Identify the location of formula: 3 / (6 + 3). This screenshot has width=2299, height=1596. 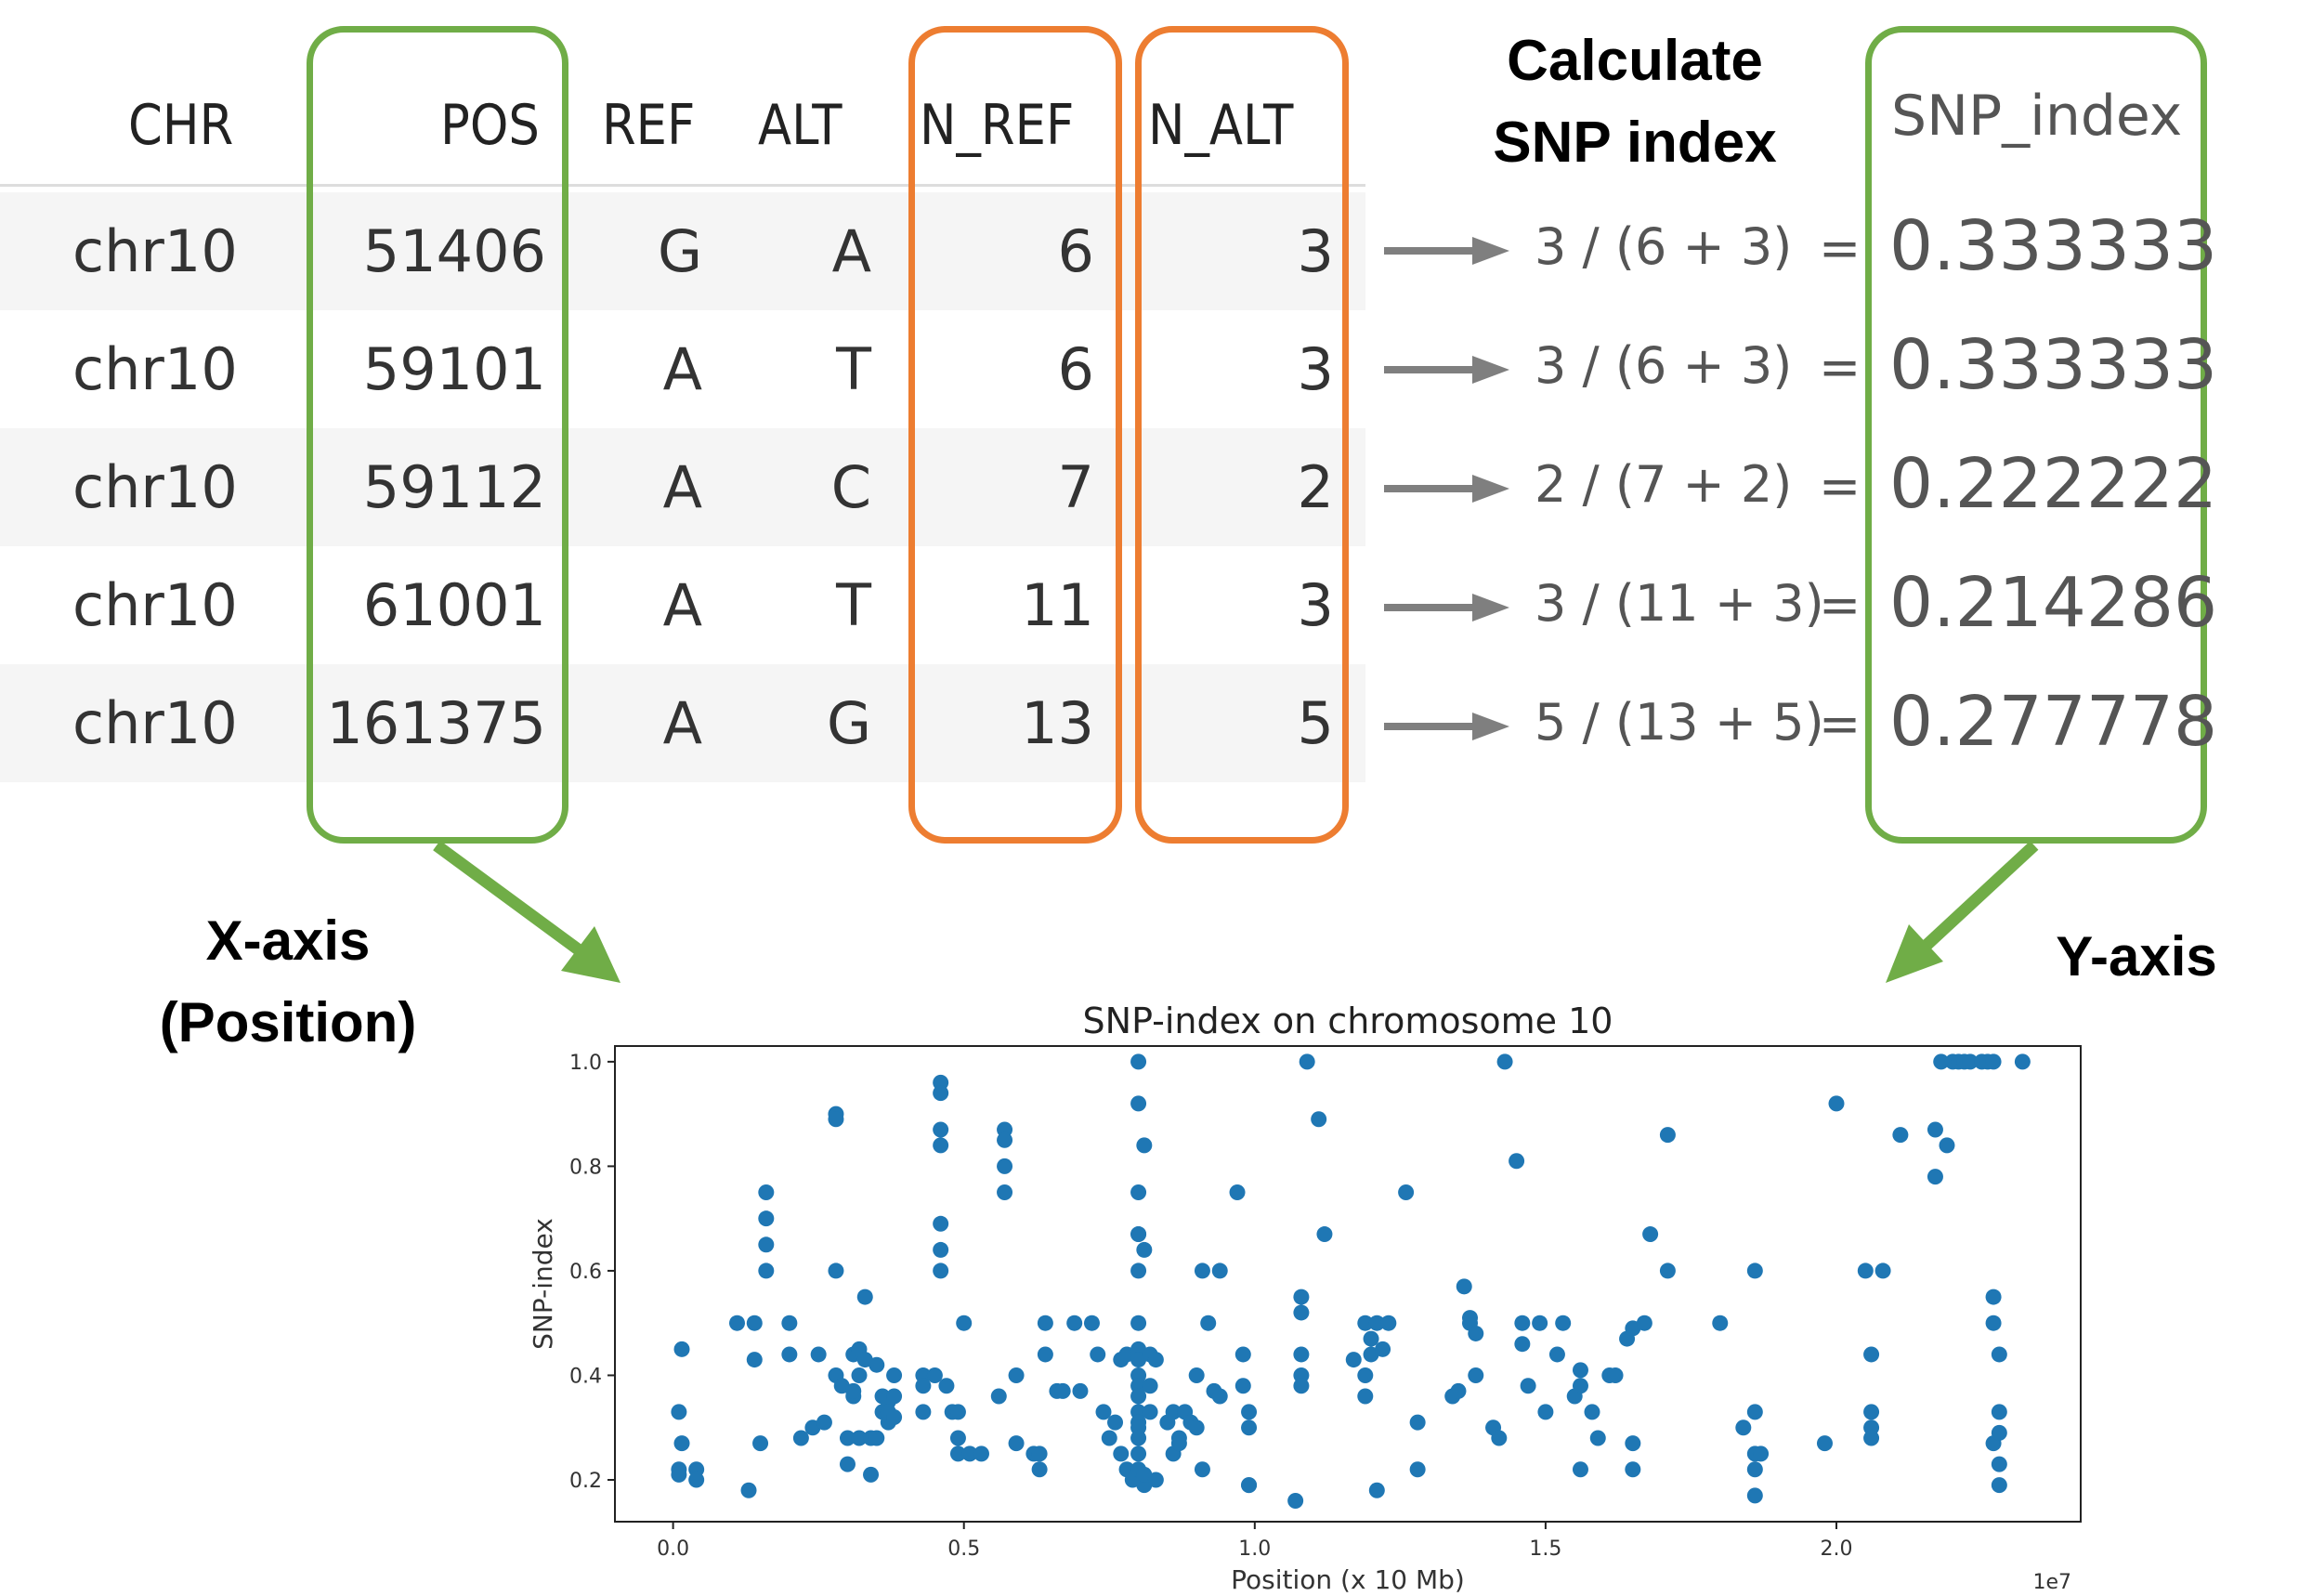
(1664, 365).